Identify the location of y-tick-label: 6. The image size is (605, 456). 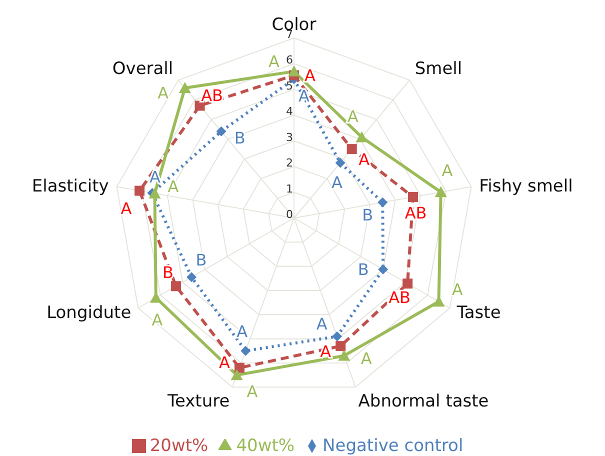
(289, 60).